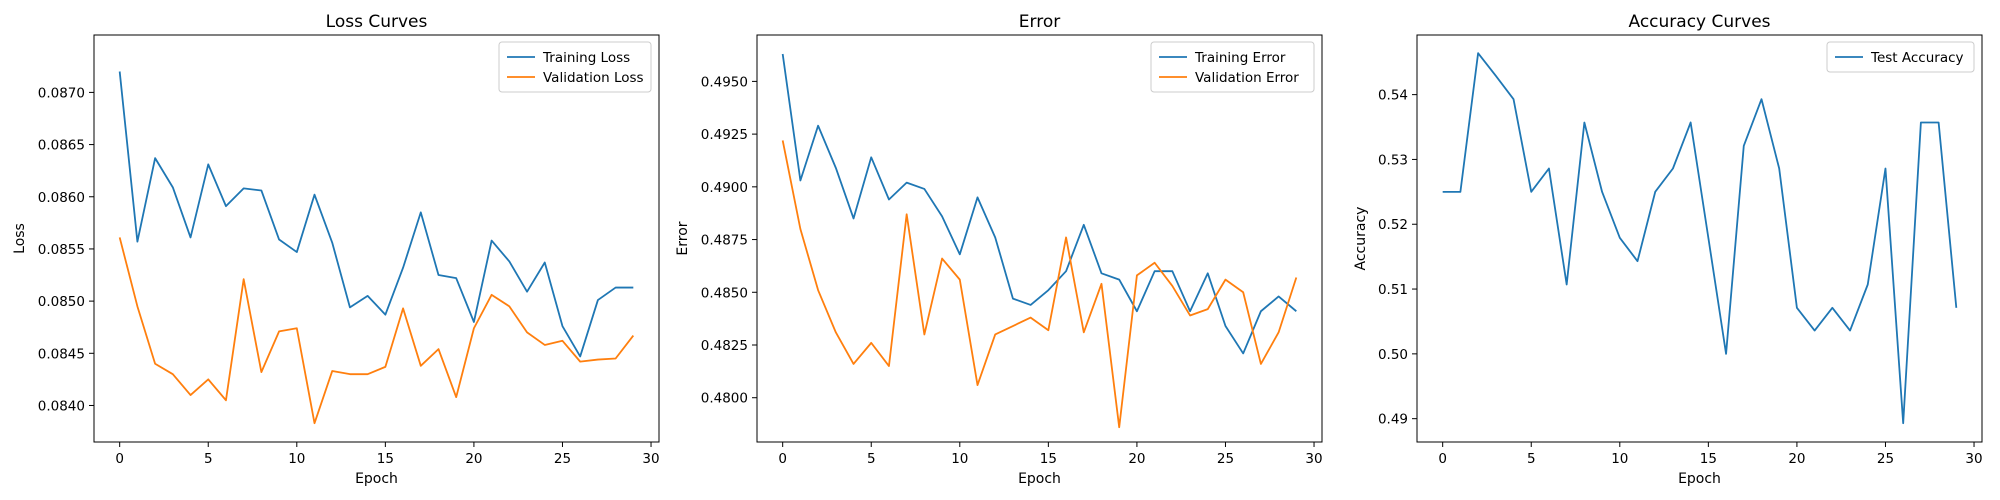  What do you see at coordinates (1393, 96) in the screenshot?
I see `y-tick-label: 0.54` at bounding box center [1393, 96].